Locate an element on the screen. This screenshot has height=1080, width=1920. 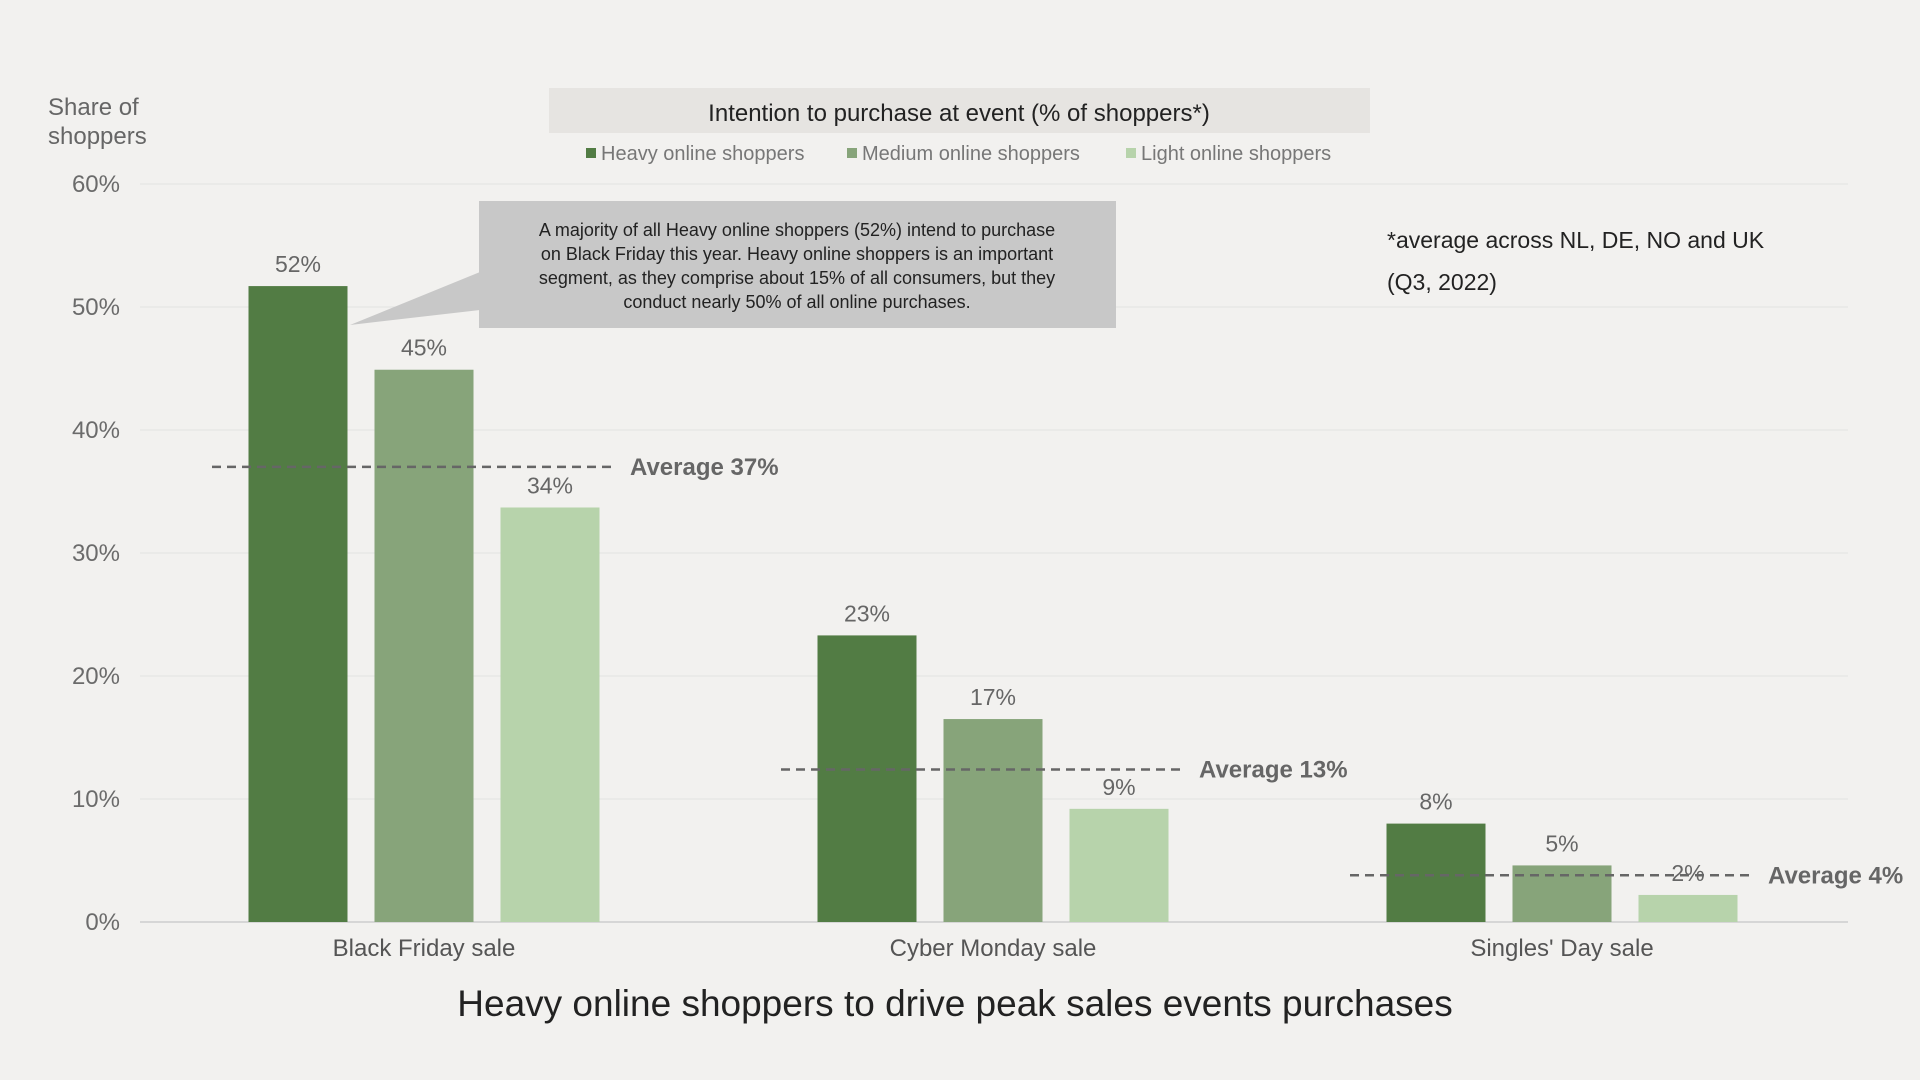
data-label: 45% is located at coordinates (424, 348).